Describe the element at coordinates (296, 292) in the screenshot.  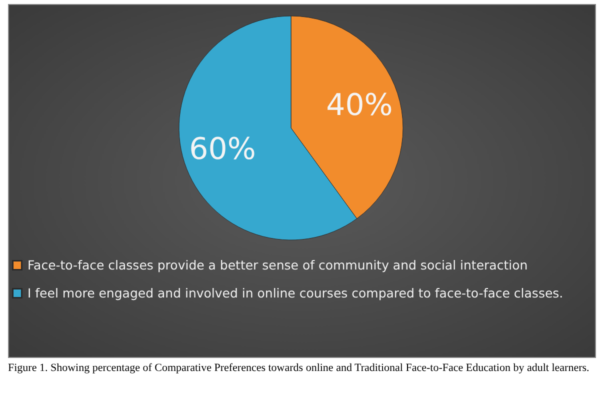
I see `legend-label: I feel more engaged and involved in online courses compared to face-to-face classes.` at that location.